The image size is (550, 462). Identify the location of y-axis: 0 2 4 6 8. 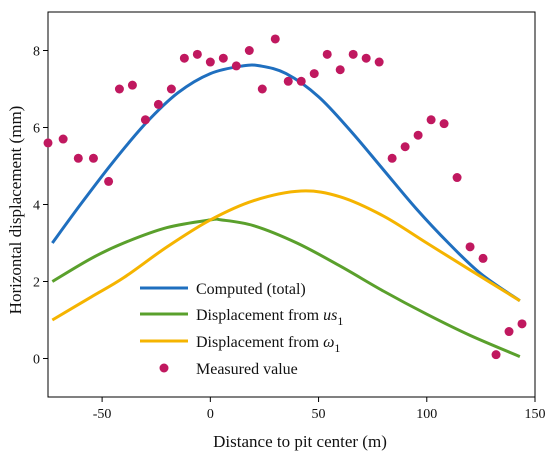
(40, 206).